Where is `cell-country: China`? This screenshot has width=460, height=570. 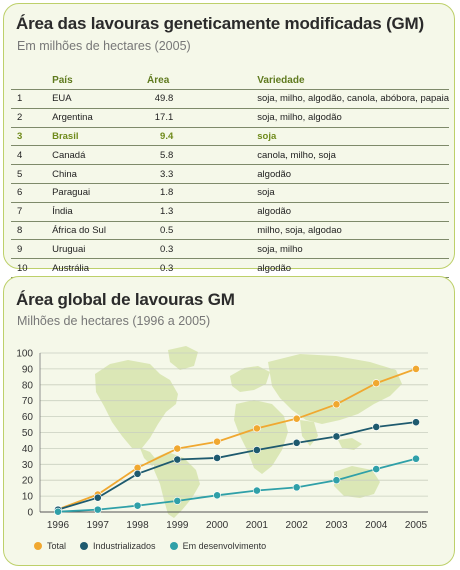 cell-country: China is located at coordinates (84, 174).